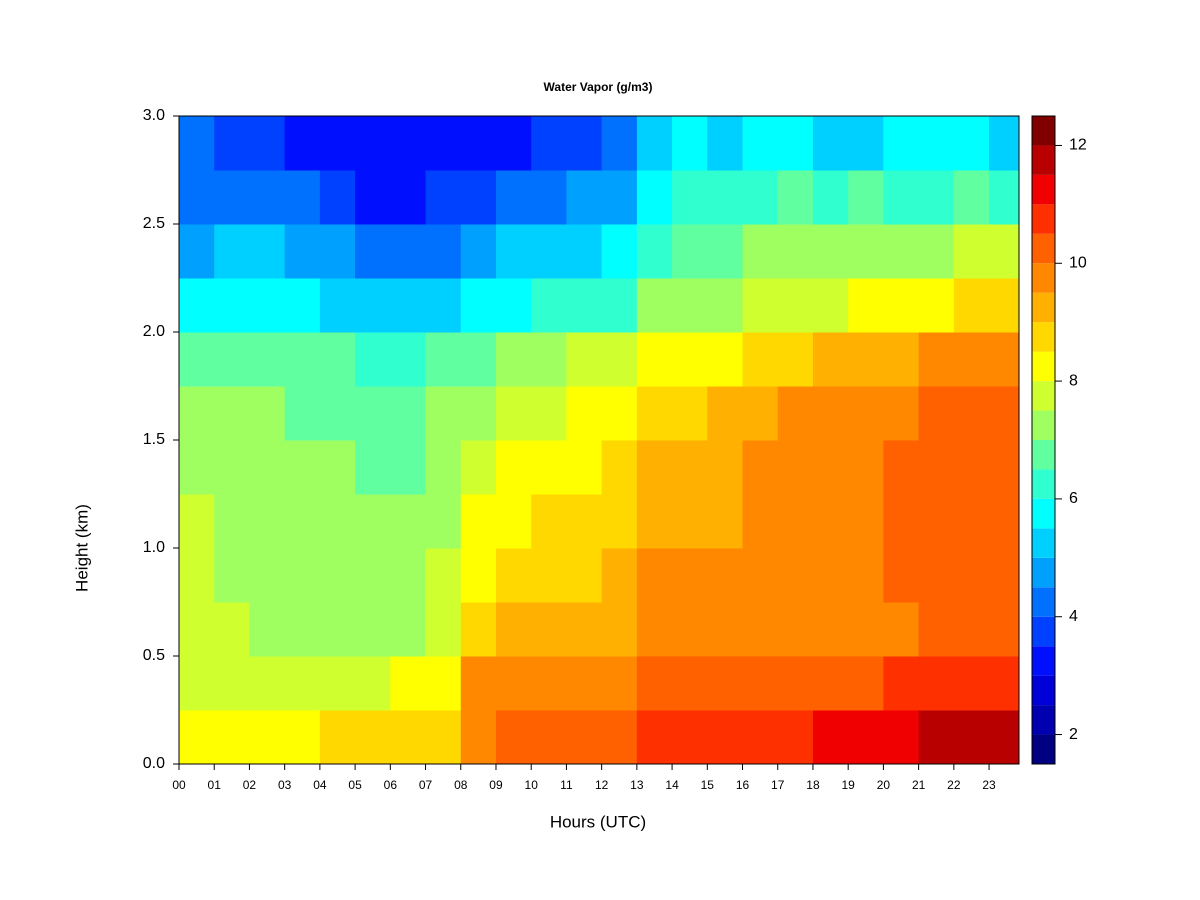 The image size is (1200, 900). What do you see at coordinates (81, 548) in the screenshot?
I see `y-axis-label: Height (km)` at bounding box center [81, 548].